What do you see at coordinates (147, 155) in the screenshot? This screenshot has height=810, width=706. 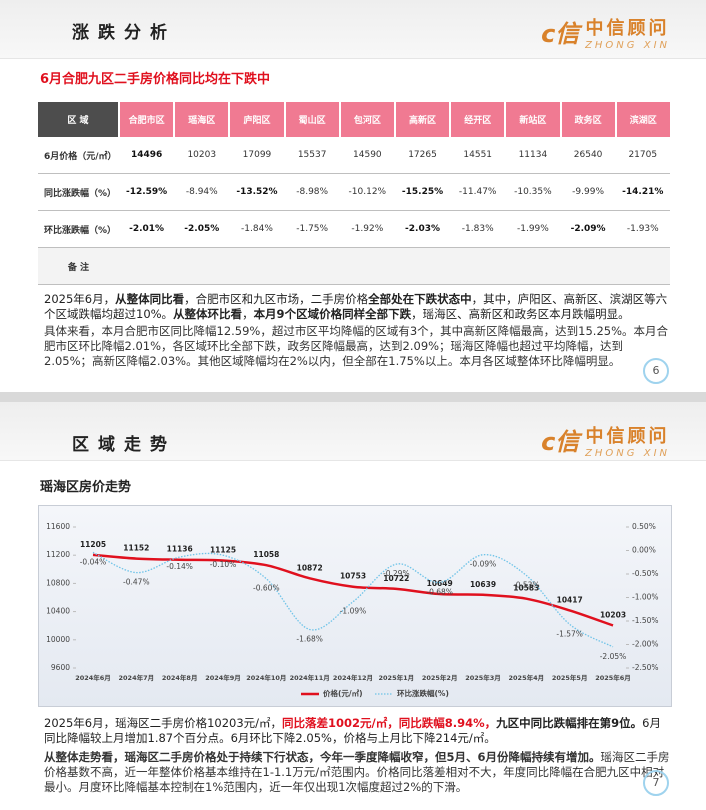 I see `cell: 14496` at bounding box center [147, 155].